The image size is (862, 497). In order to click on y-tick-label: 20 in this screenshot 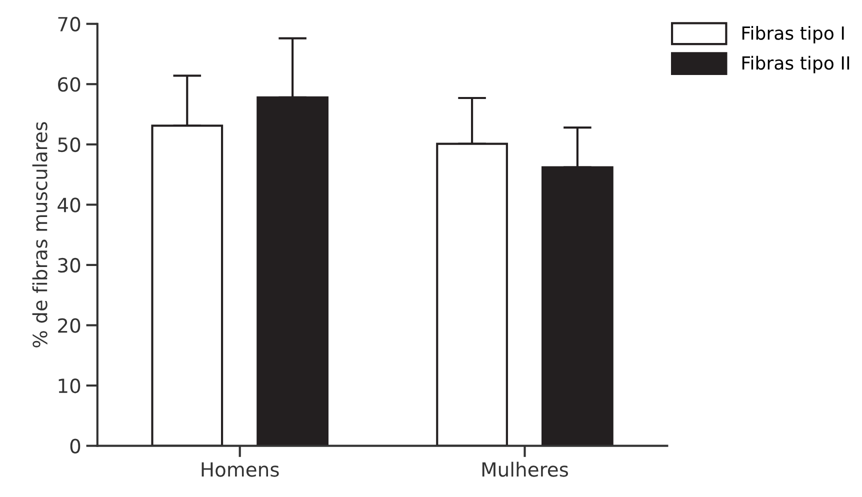, I will do `click(69, 325)`.